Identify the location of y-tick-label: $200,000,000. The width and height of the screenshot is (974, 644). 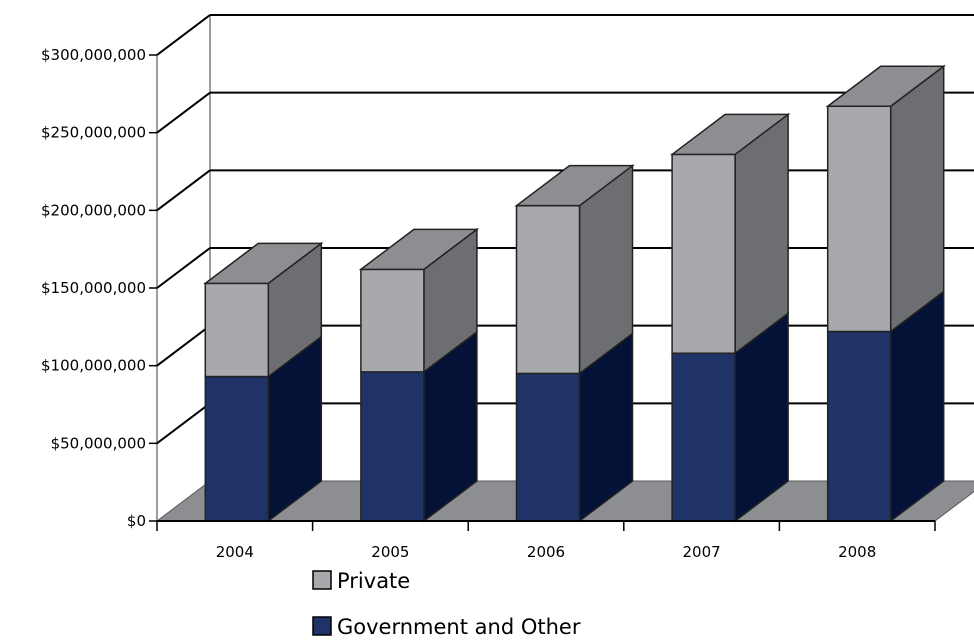
(93, 210).